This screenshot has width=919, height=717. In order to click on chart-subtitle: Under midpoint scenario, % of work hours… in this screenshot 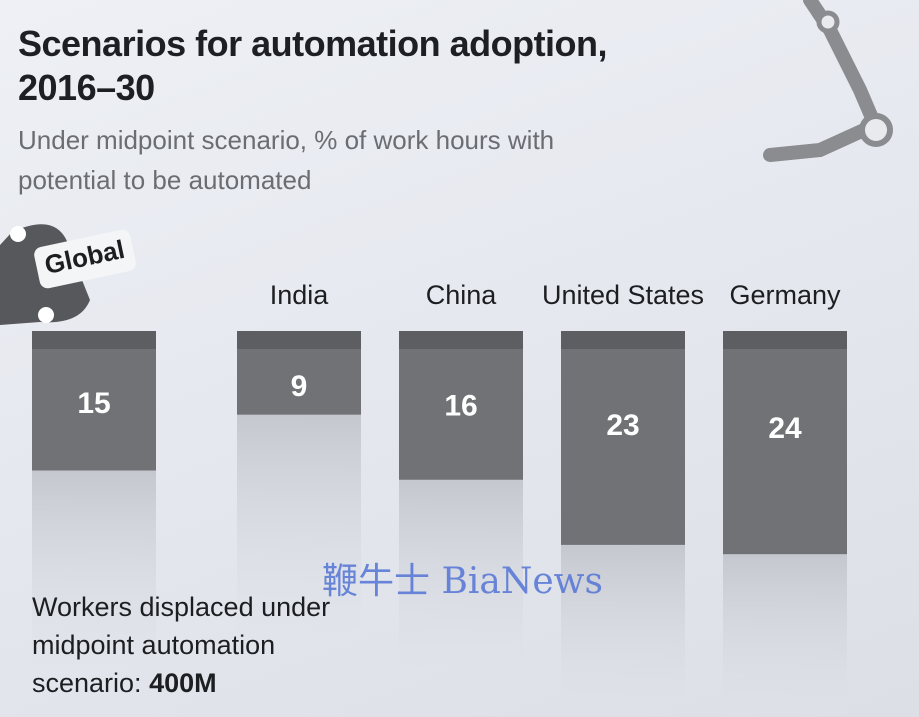, I will do `click(286, 160)`.